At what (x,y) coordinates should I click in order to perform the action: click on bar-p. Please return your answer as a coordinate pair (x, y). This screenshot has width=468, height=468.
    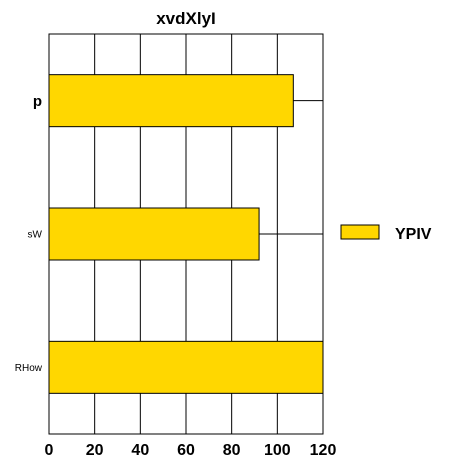
    Looking at the image, I should click on (171, 101).